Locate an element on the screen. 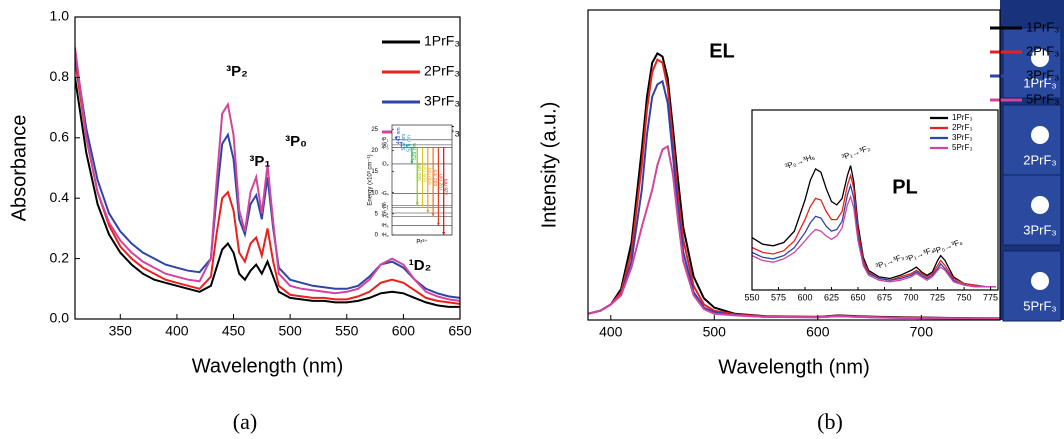 This screenshot has height=439, width=1064. level-label: ³F₂ is located at coordinates (385, 213).